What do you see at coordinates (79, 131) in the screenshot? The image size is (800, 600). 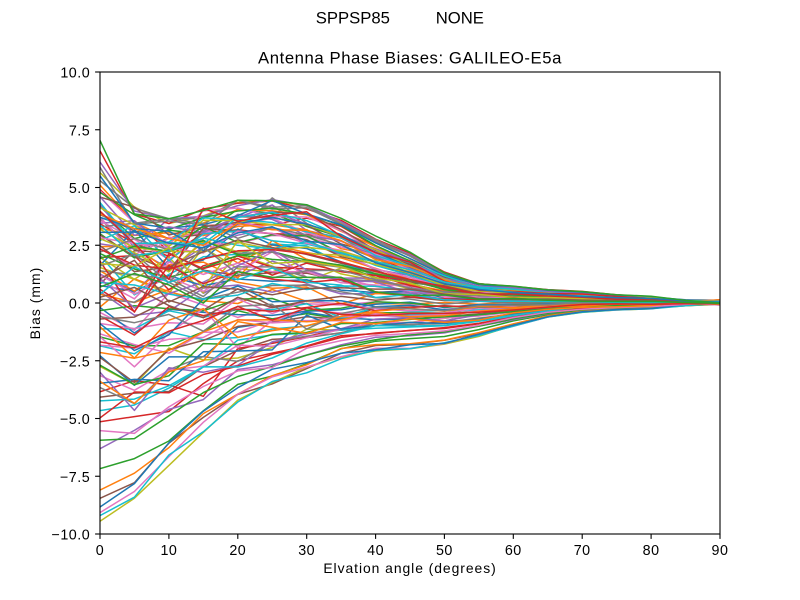 I see `svg-text: 7.5` at bounding box center [79, 131].